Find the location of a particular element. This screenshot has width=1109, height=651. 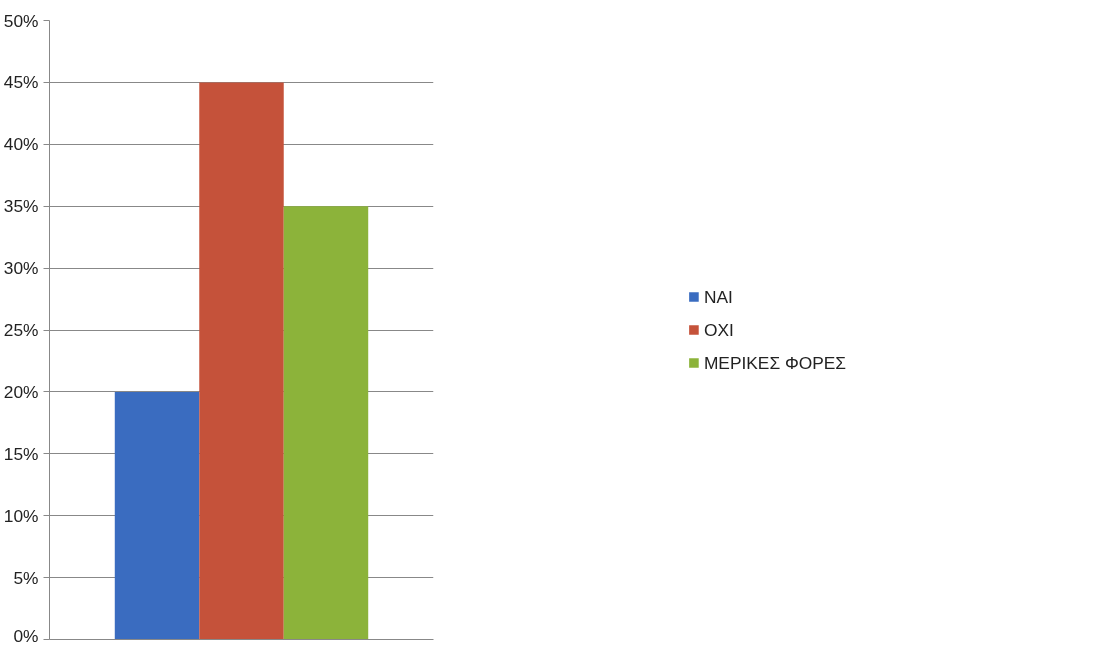

y-tick-label: 5% is located at coordinates (26, 577).